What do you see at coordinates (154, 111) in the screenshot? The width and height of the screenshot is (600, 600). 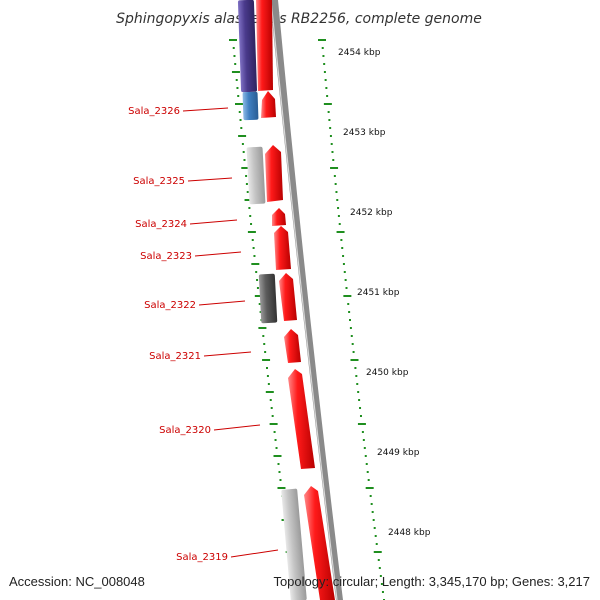 I see `gene-label: Sala_2326` at bounding box center [154, 111].